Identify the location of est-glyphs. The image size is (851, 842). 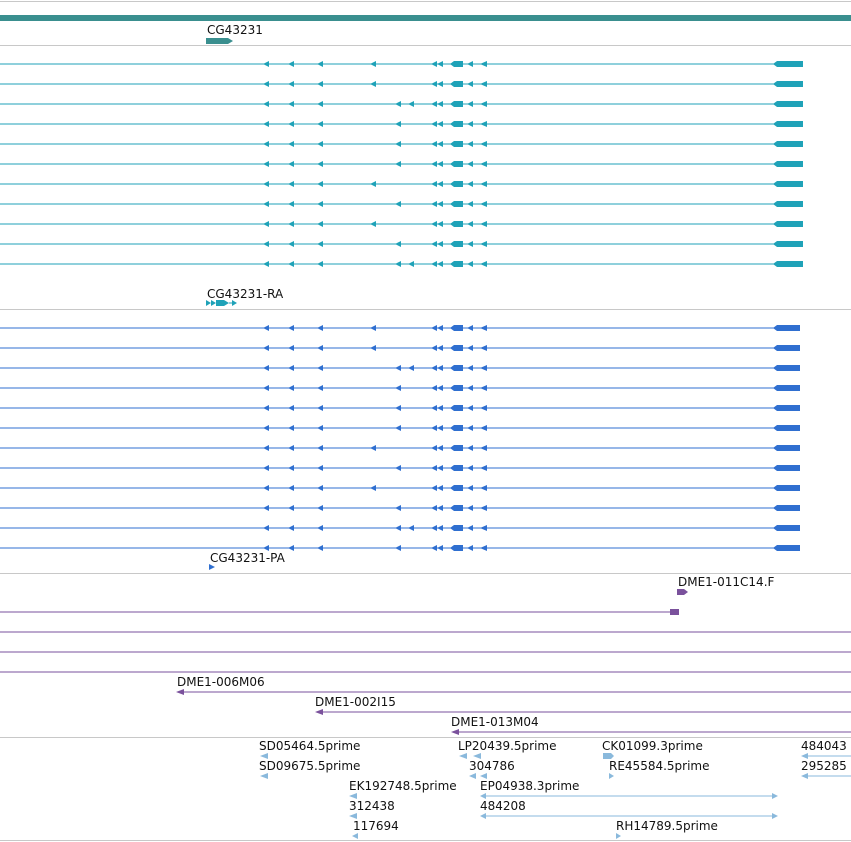
(425, 790).